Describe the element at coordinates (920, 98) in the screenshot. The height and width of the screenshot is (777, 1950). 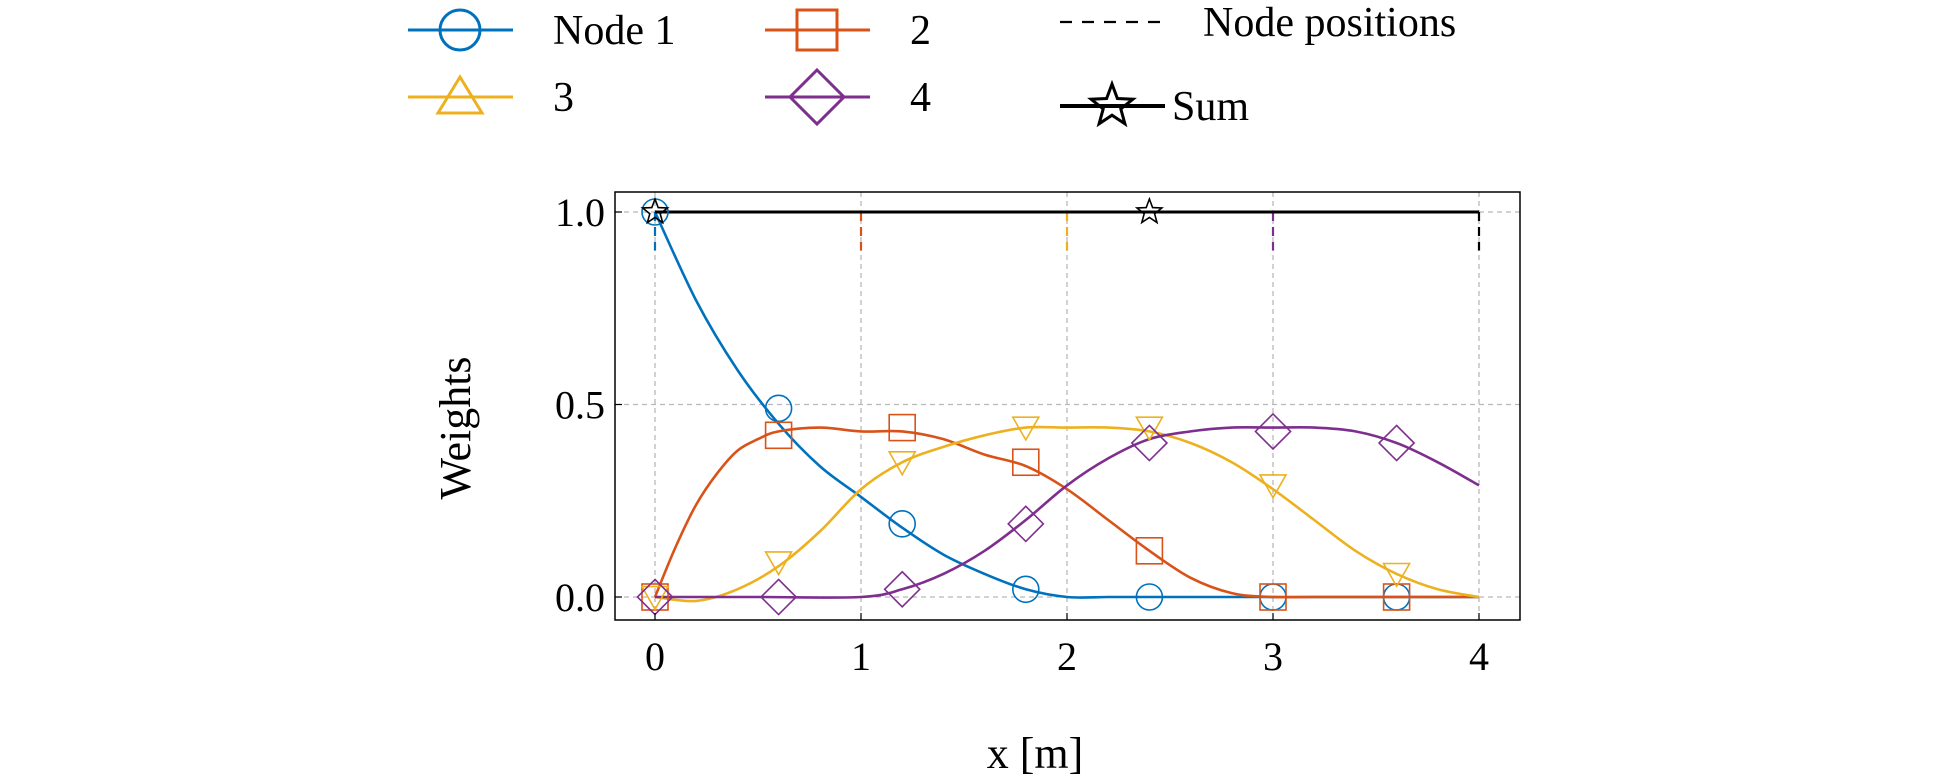
I see `legend-label: 4` at that location.